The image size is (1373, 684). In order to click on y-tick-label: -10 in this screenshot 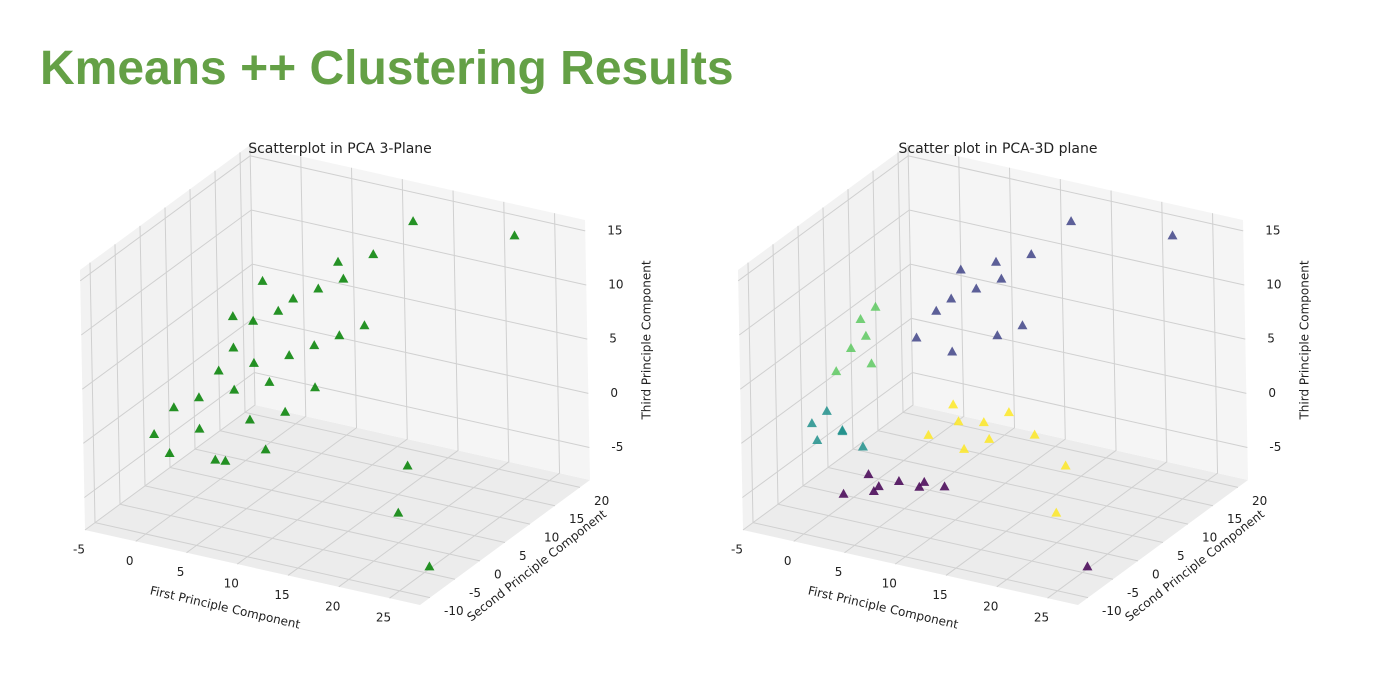, I will do `click(1112, 611)`.